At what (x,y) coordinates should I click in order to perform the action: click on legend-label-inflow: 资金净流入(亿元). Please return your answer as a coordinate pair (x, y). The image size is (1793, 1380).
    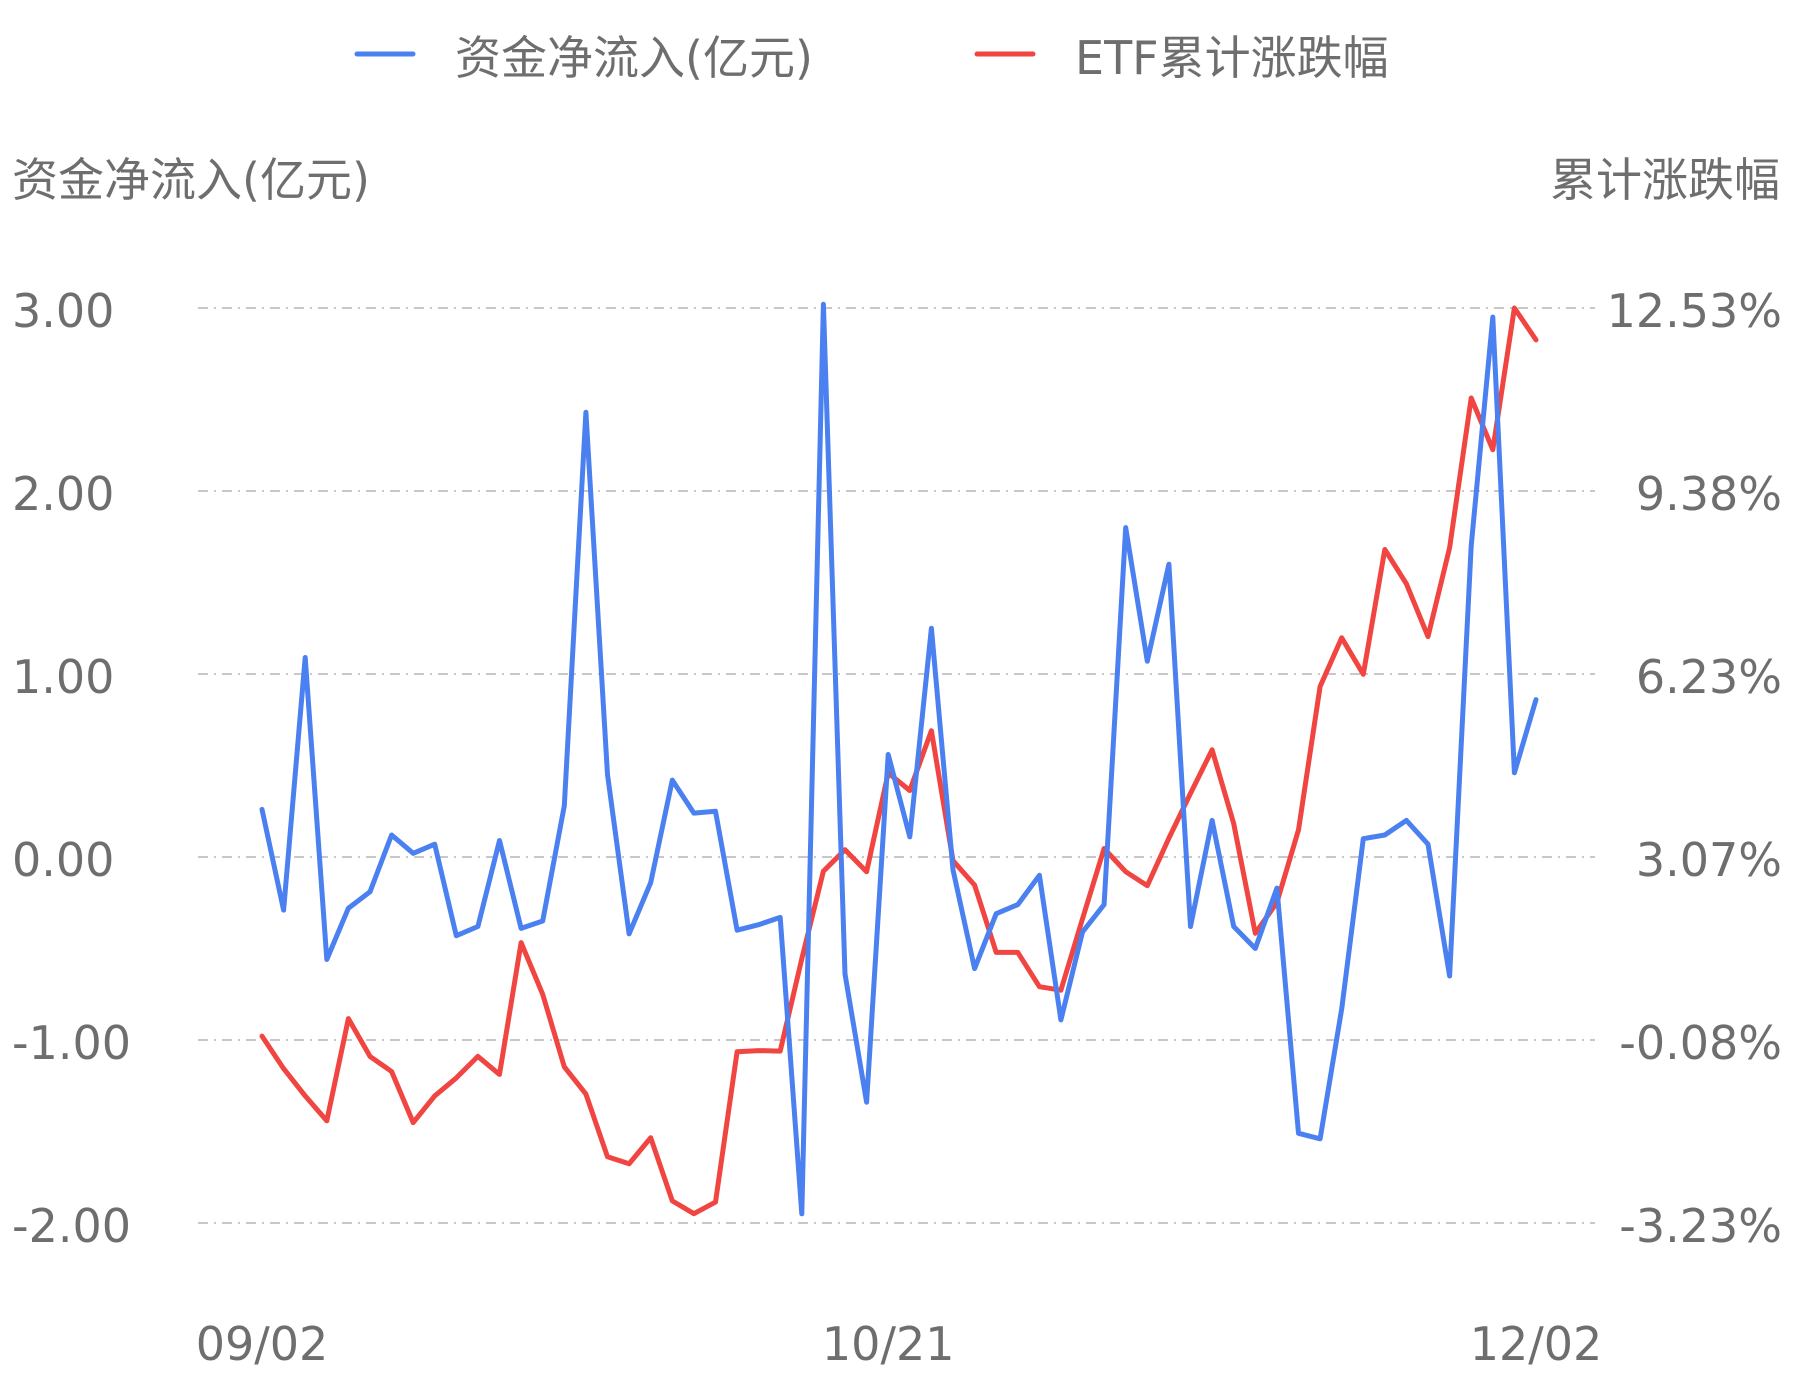
    Looking at the image, I should click on (634, 58).